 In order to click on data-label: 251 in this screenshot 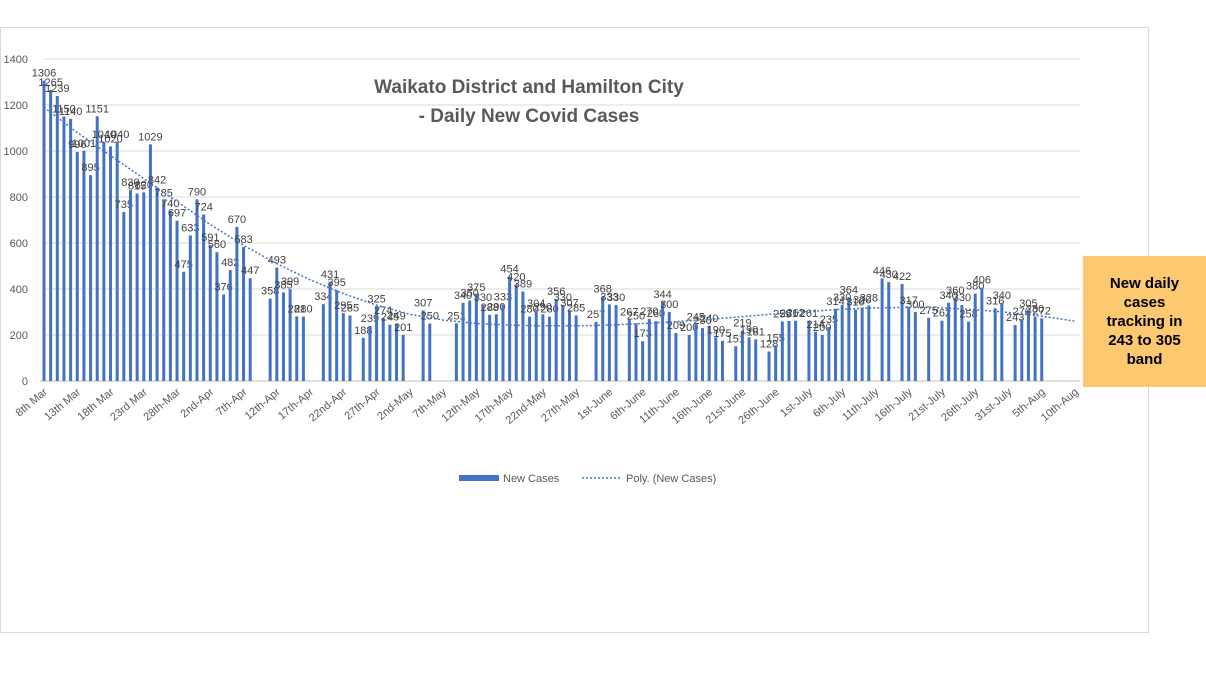, I will do `click(456, 316)`.